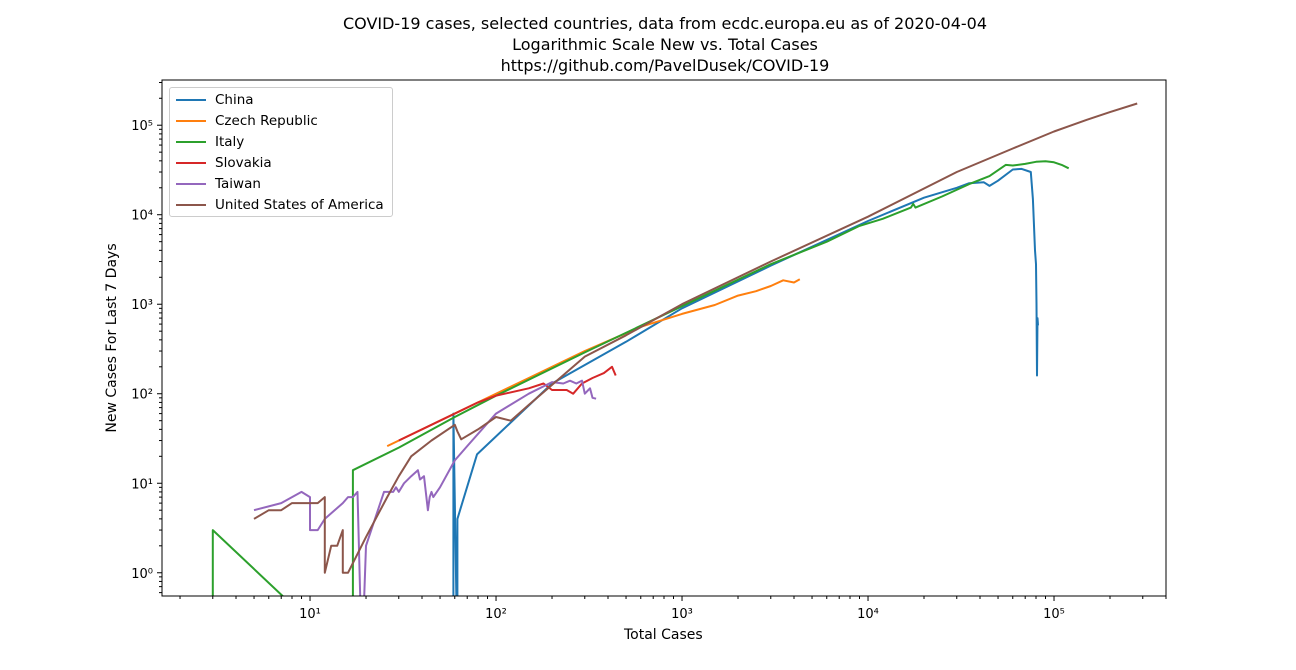 The width and height of the screenshot is (1296, 670). I want to click on x-tick-label: 10⁵, so click(1054, 614).